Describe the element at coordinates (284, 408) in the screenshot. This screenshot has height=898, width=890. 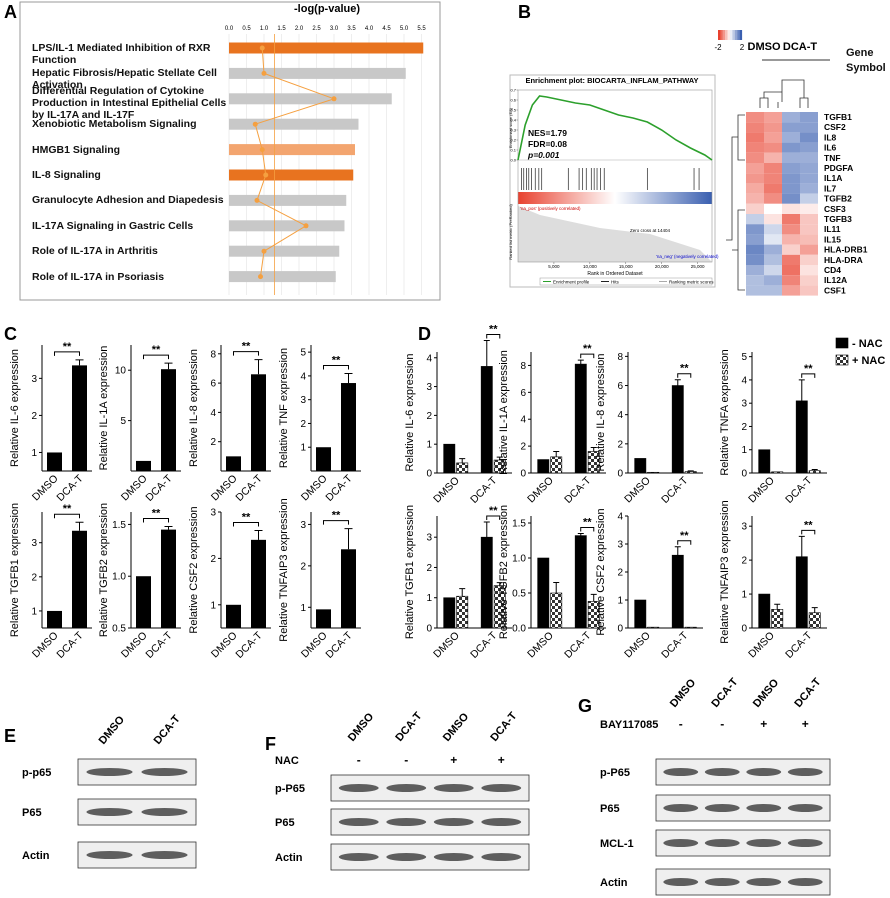
I see `y-axis-label: Relative TNF expression` at that location.